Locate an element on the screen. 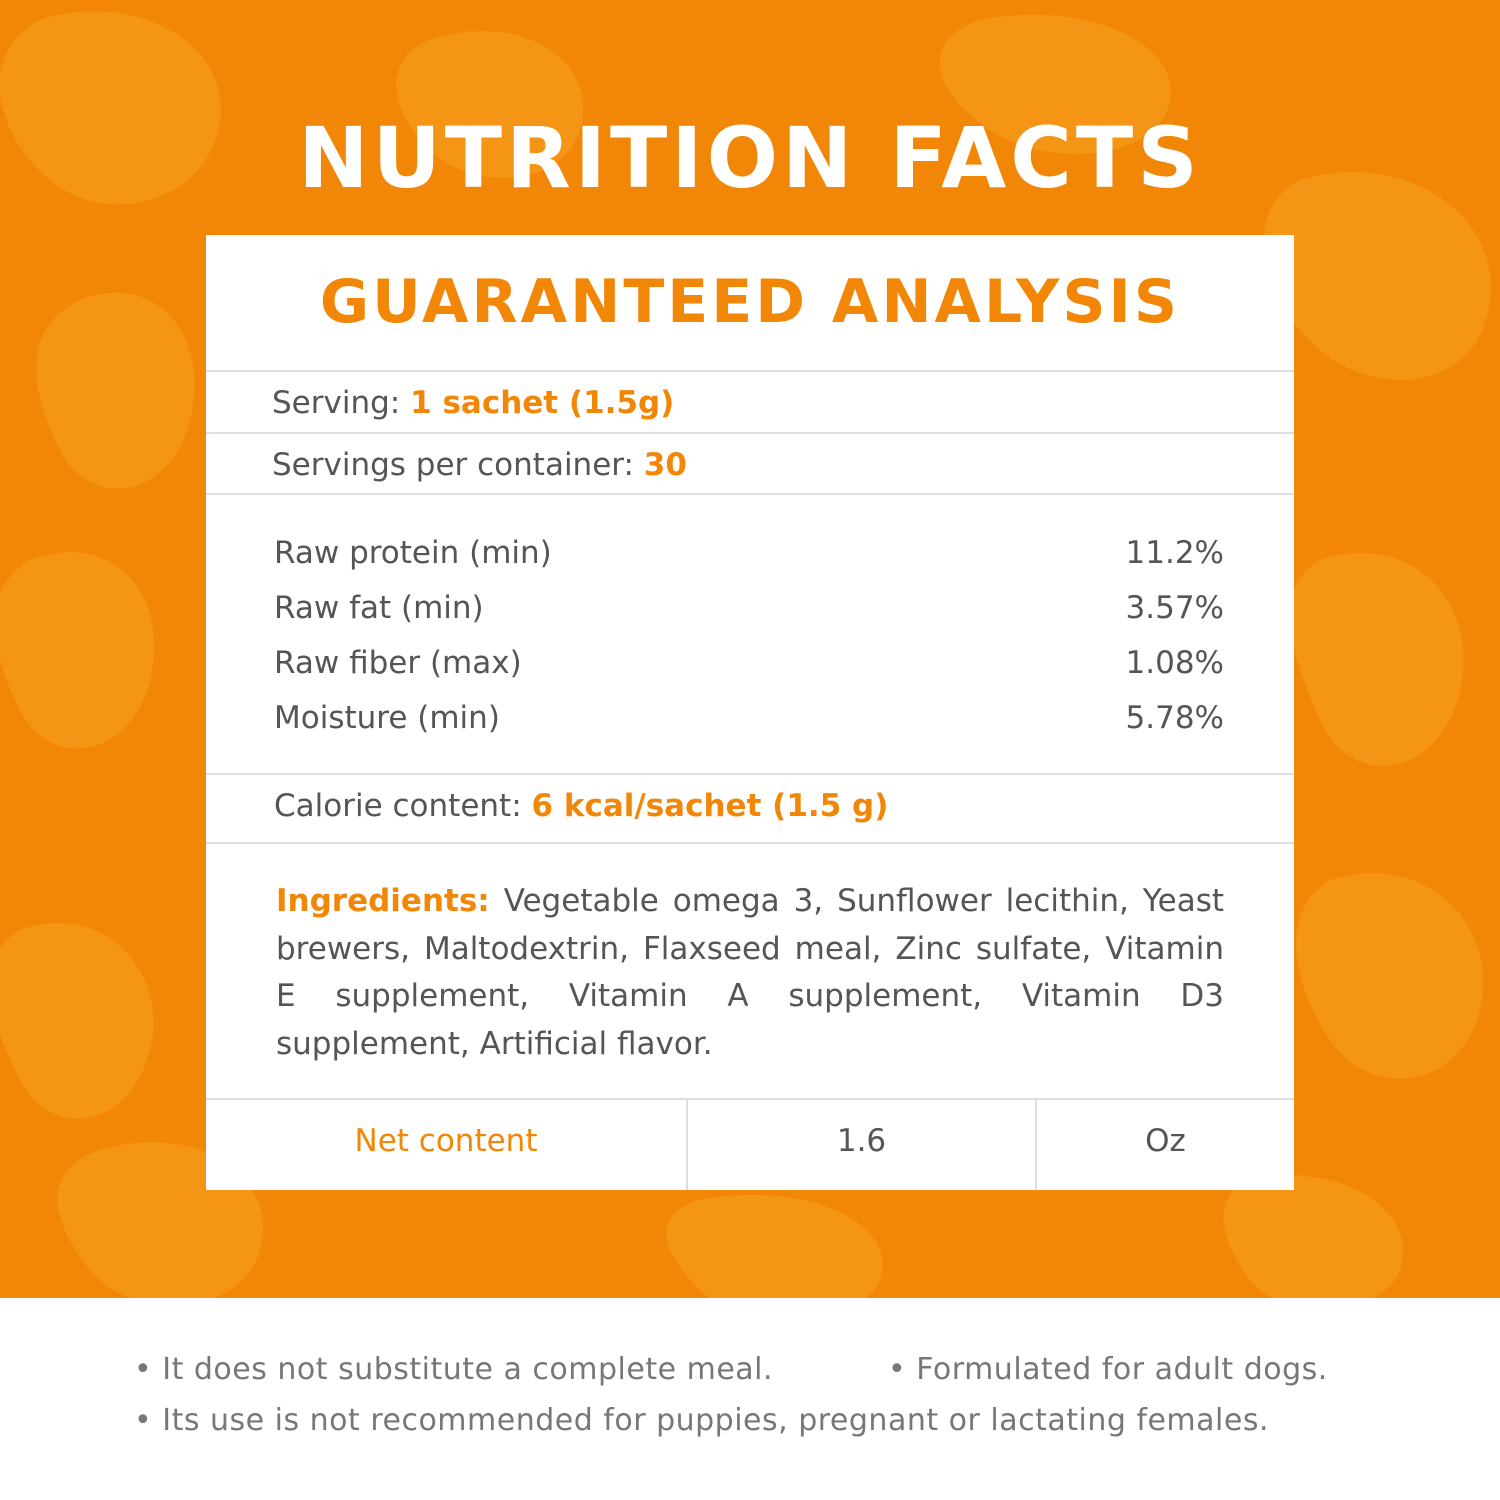 This screenshot has height=1500, width=1500. note-adult-dogs-row: • Formulated for adult dogs. is located at coordinates (1108, 1370).